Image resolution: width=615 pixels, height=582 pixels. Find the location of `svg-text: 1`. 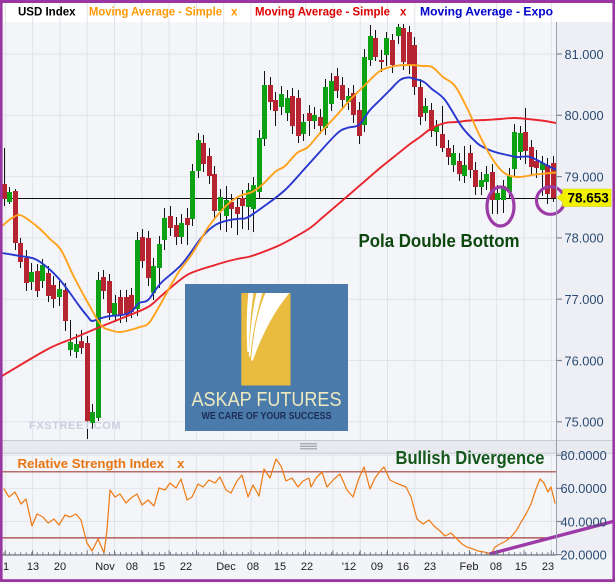

svg-text: 1 is located at coordinates (6, 567).